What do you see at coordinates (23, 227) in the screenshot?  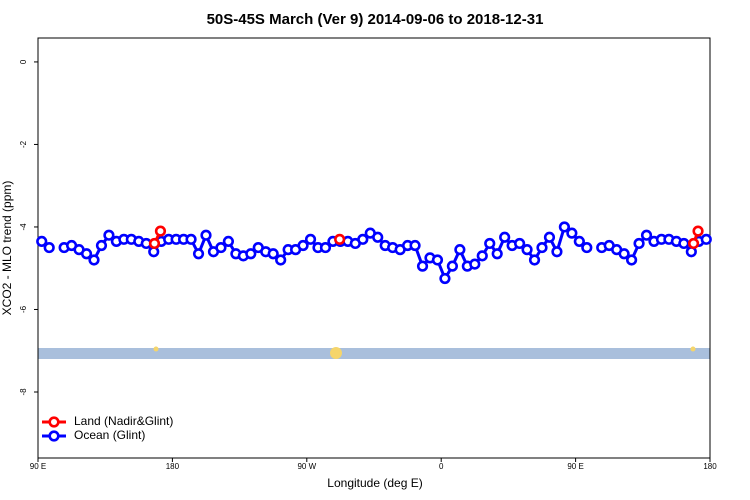 I see `y-tick-label: -4` at bounding box center [23, 227].